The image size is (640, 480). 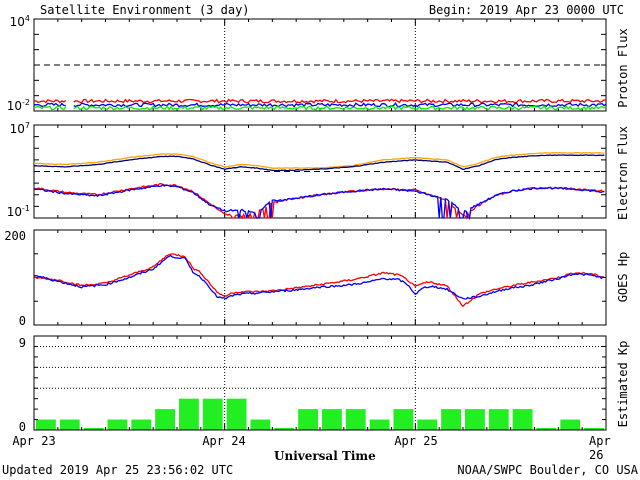 What do you see at coordinates (623, 384) in the screenshot?
I see `estimated-kp-label: Estimated Kp` at bounding box center [623, 384].